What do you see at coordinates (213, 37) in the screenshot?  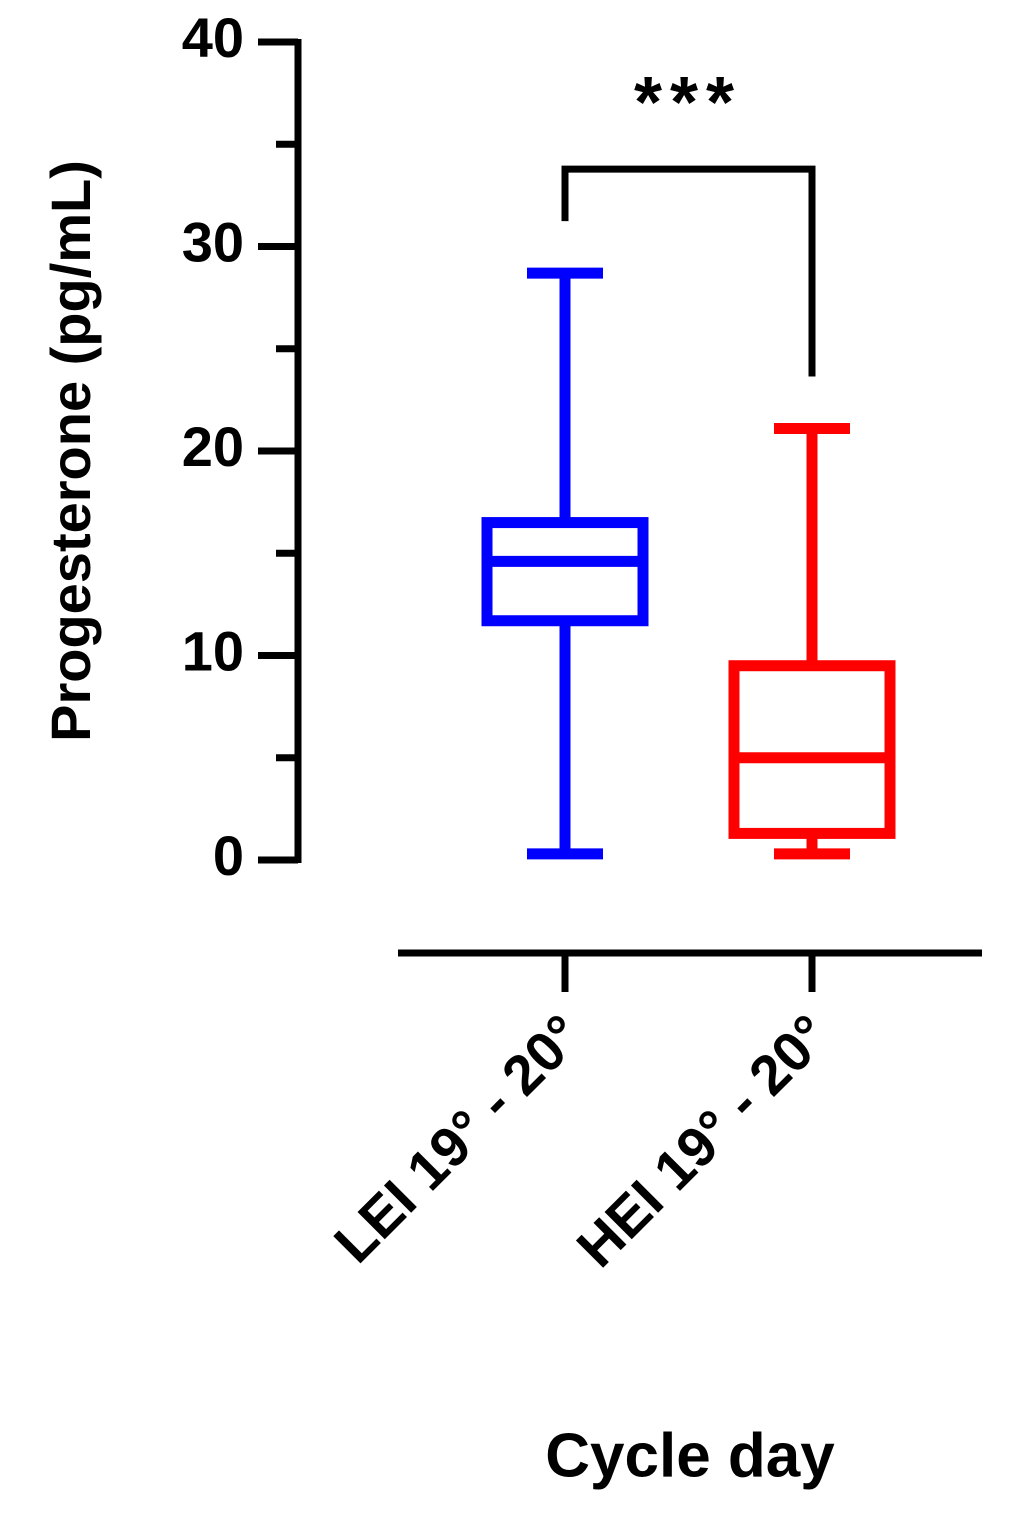 I see `y-tick-label: 40` at bounding box center [213, 37].